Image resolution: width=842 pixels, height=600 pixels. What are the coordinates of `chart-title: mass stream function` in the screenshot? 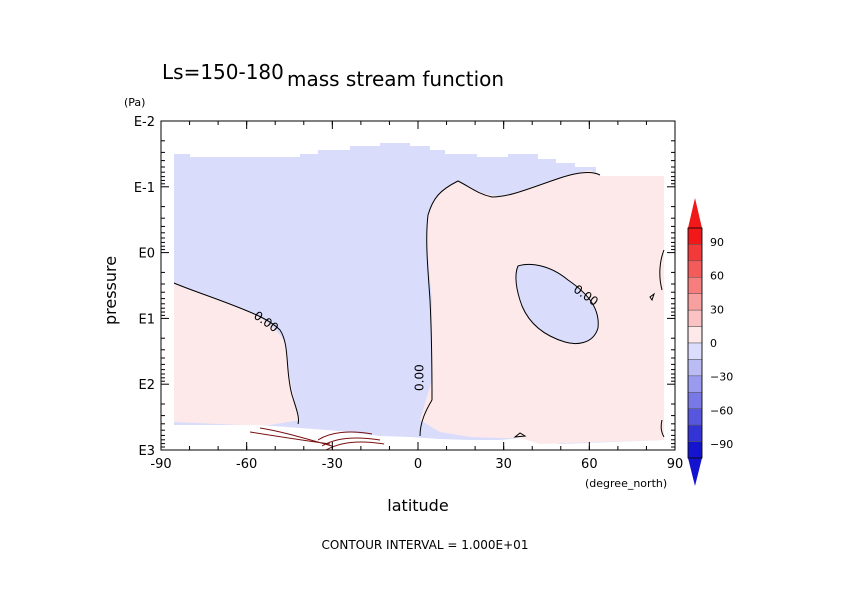 It's located at (395, 79).